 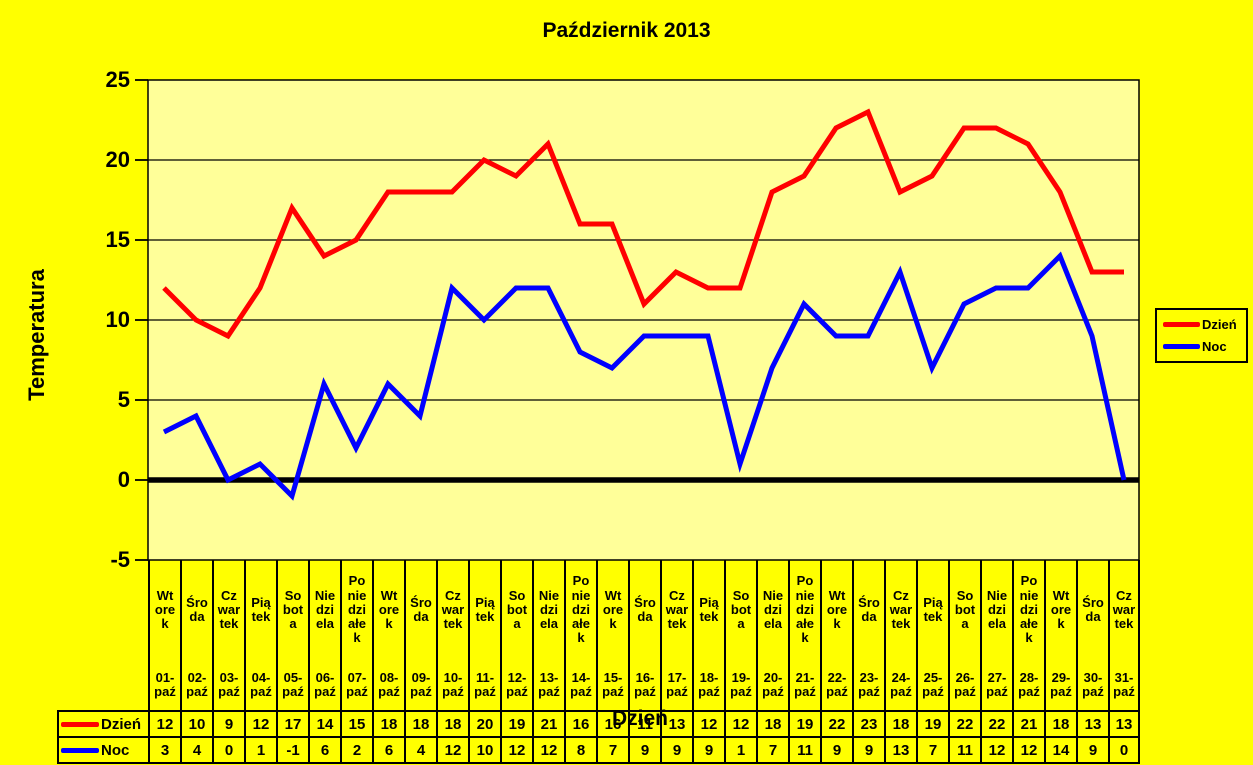 I want to click on date-cell: 23- paź, so click(x=868, y=685).